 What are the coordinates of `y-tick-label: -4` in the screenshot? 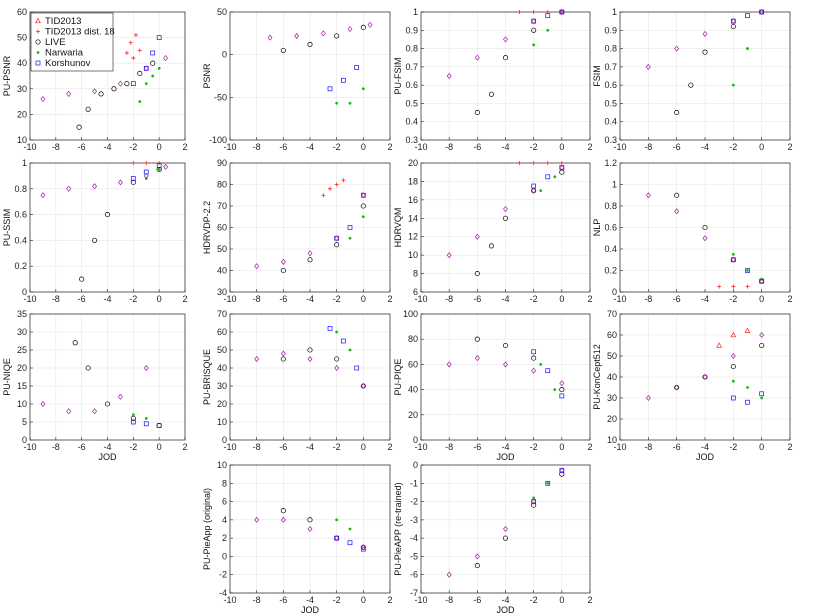 It's located at (414, 538).